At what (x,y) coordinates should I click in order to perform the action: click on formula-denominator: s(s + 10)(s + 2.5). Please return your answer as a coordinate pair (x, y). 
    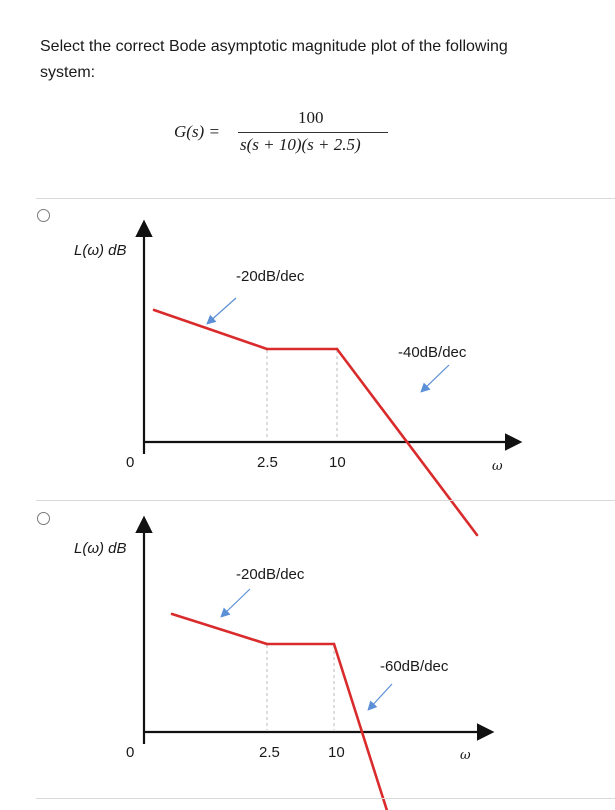
    Looking at the image, I should click on (300, 144).